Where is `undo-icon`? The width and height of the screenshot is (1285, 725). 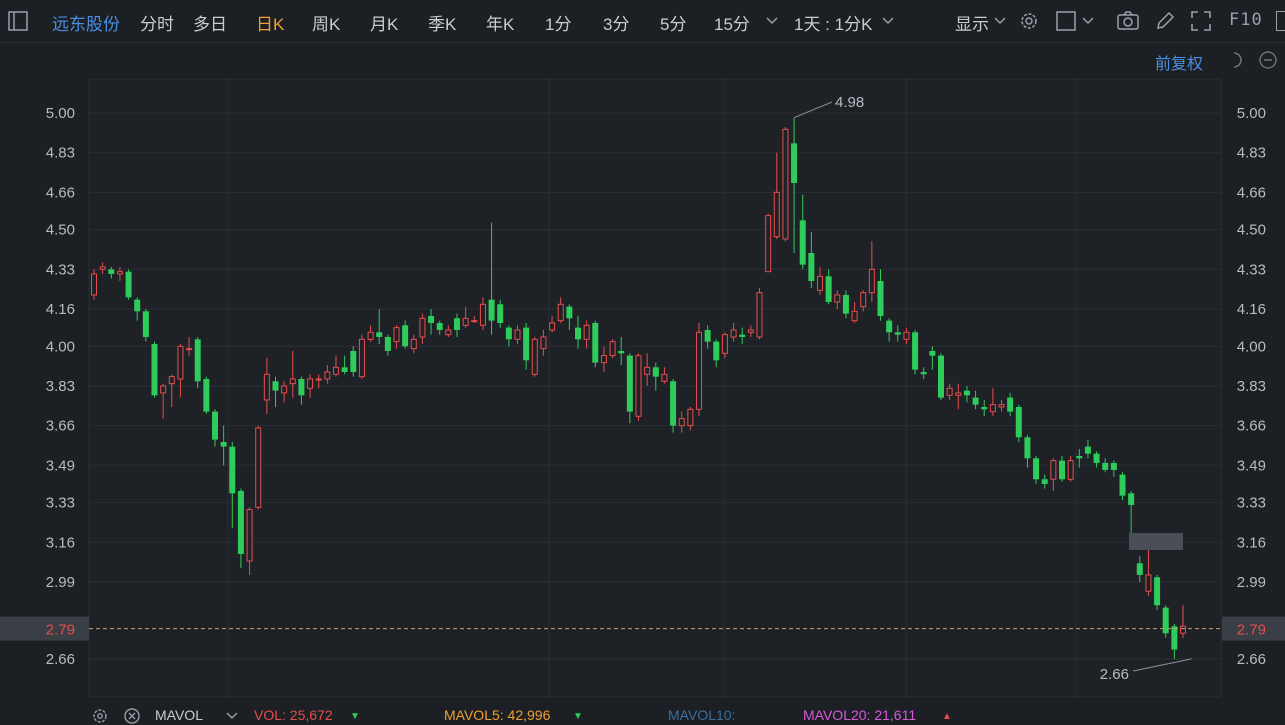
undo-icon is located at coordinates (1236, 60).